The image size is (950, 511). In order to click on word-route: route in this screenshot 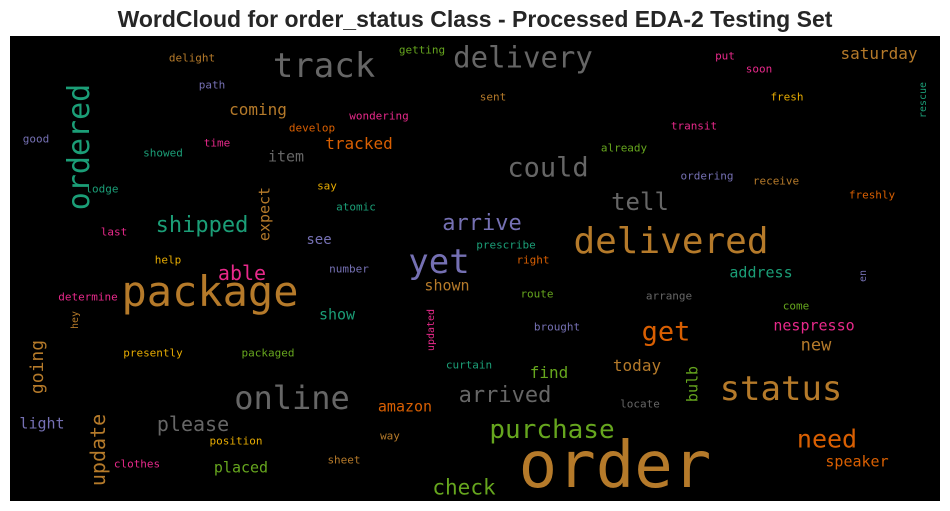, I will do `click(537, 294)`.